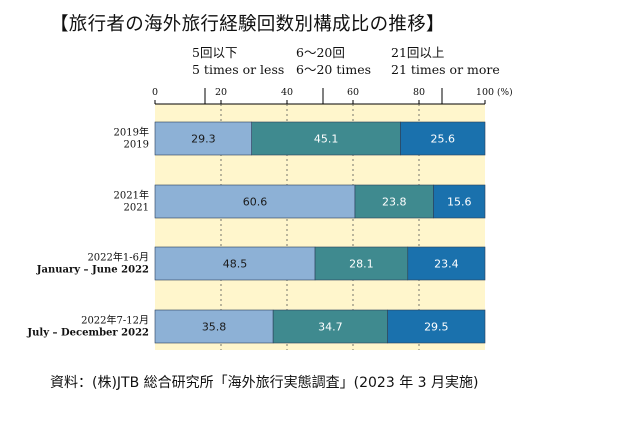  What do you see at coordinates (485, 92) in the screenshot?
I see `x-tick-label: 100` at bounding box center [485, 92].